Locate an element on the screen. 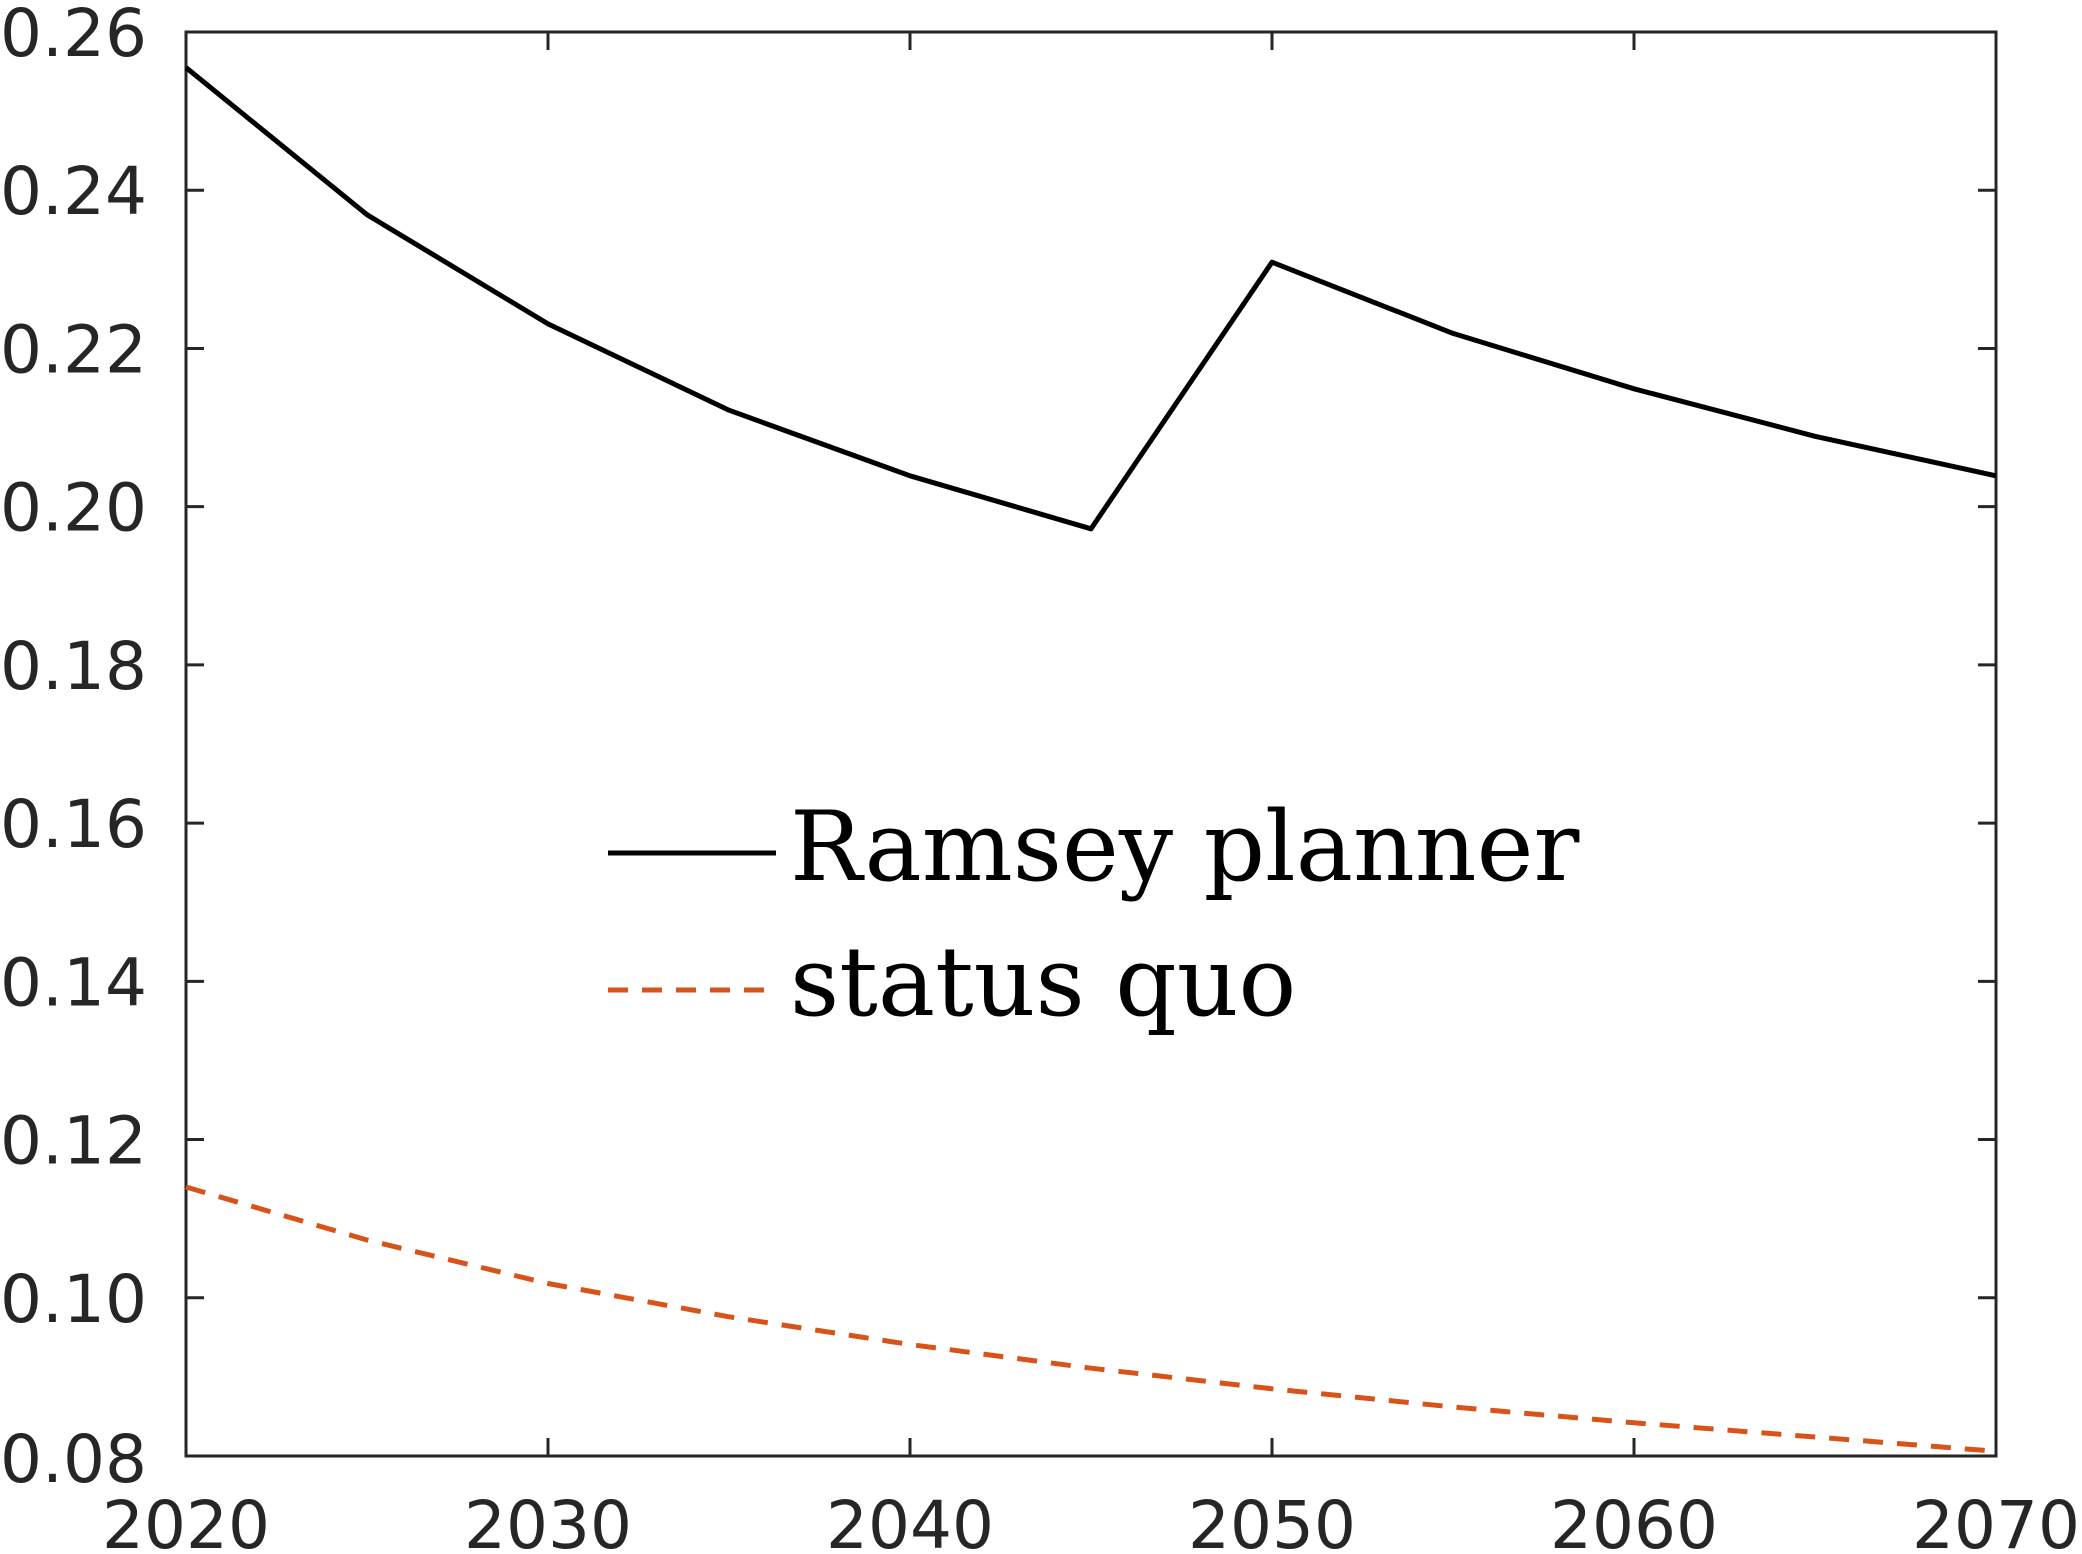 Image resolution: width=2082 pixels, height=1554 pixels. y-tick-label-3: 0.14 is located at coordinates (73, 982).